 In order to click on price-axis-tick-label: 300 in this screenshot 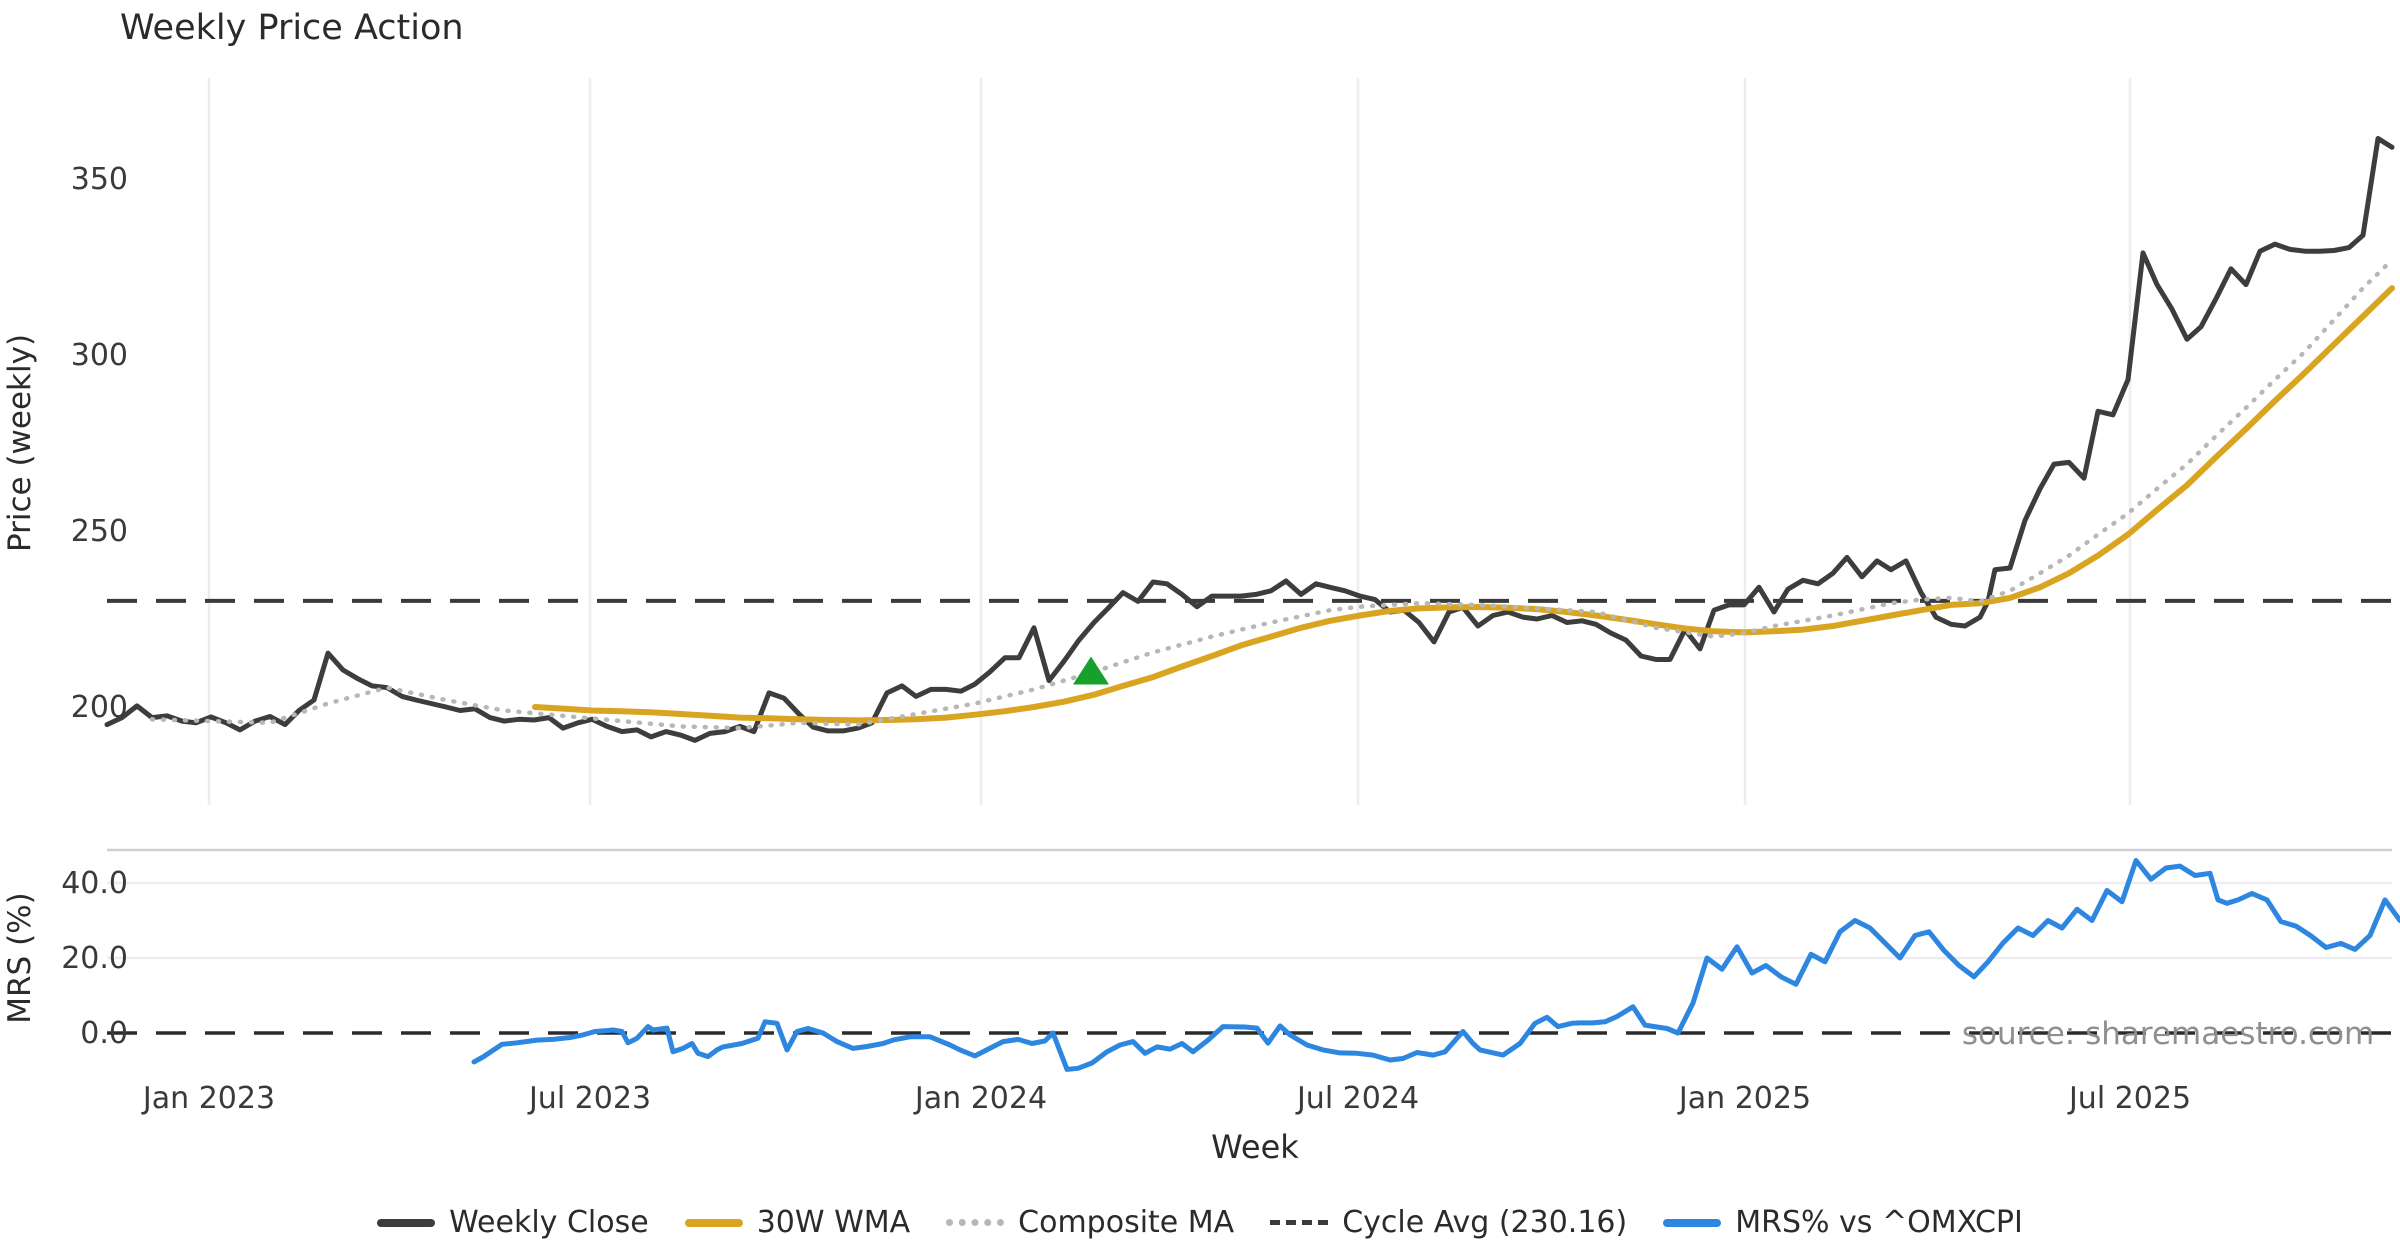, I will do `click(99, 355)`.